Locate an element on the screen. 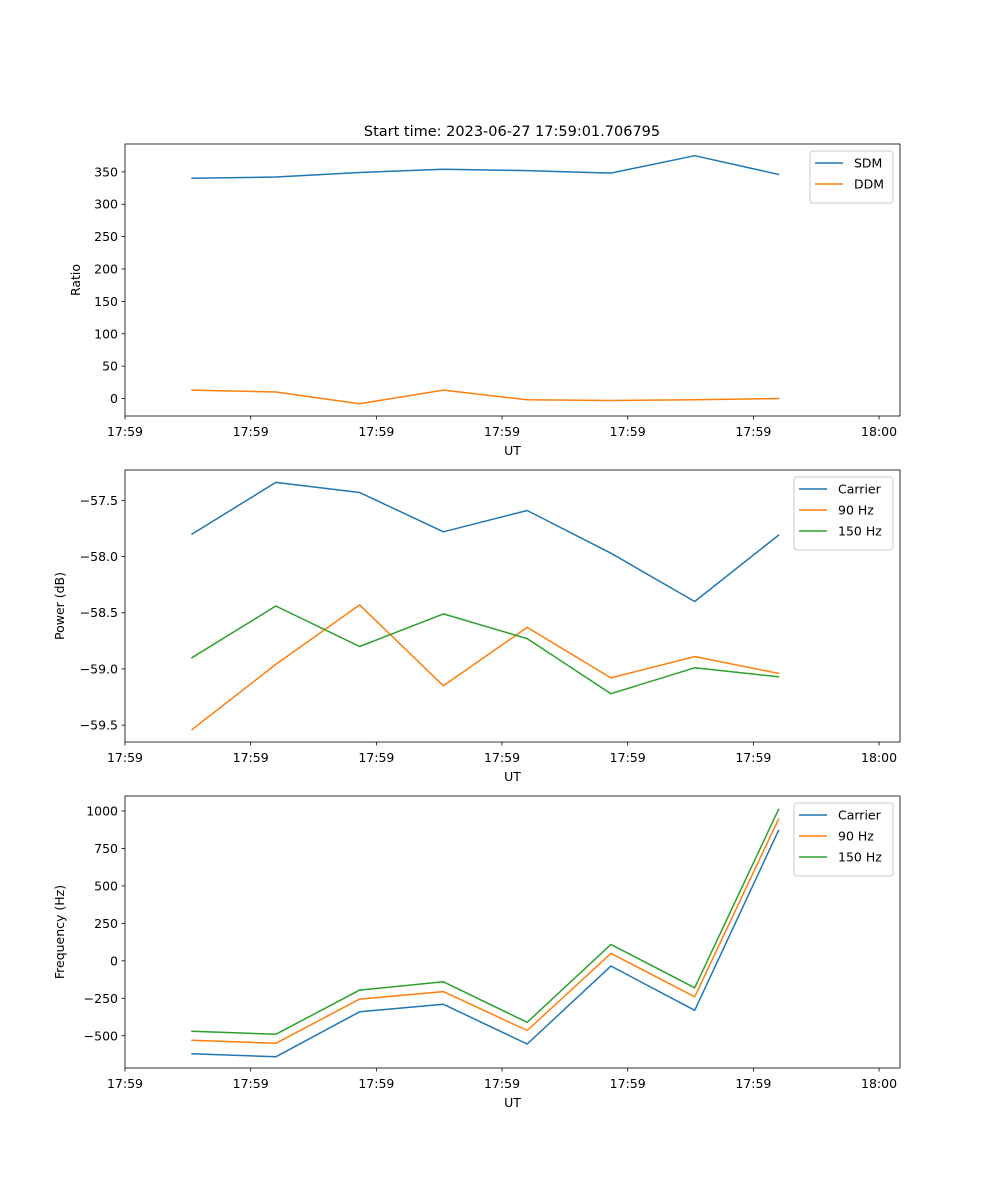 The height and width of the screenshot is (1200, 1000). legend-frame is located at coordinates (851, 177).